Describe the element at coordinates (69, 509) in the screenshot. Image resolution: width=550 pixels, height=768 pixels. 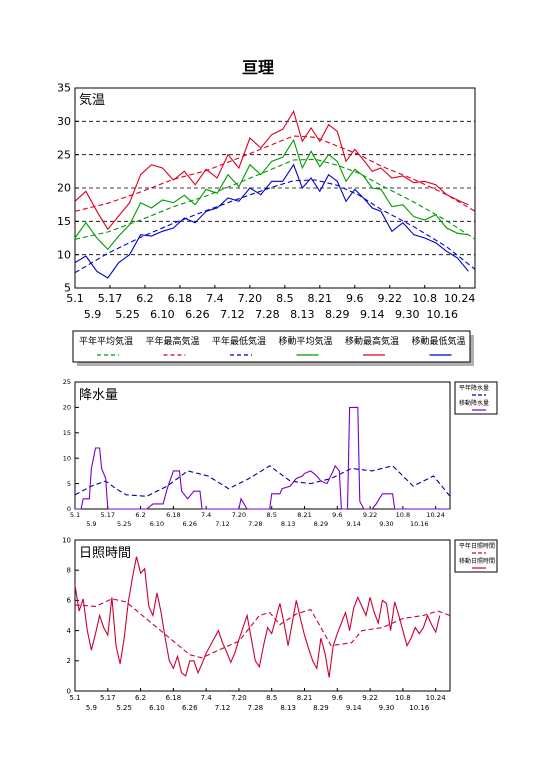
I see `precip-y-tick-label: 0` at that location.